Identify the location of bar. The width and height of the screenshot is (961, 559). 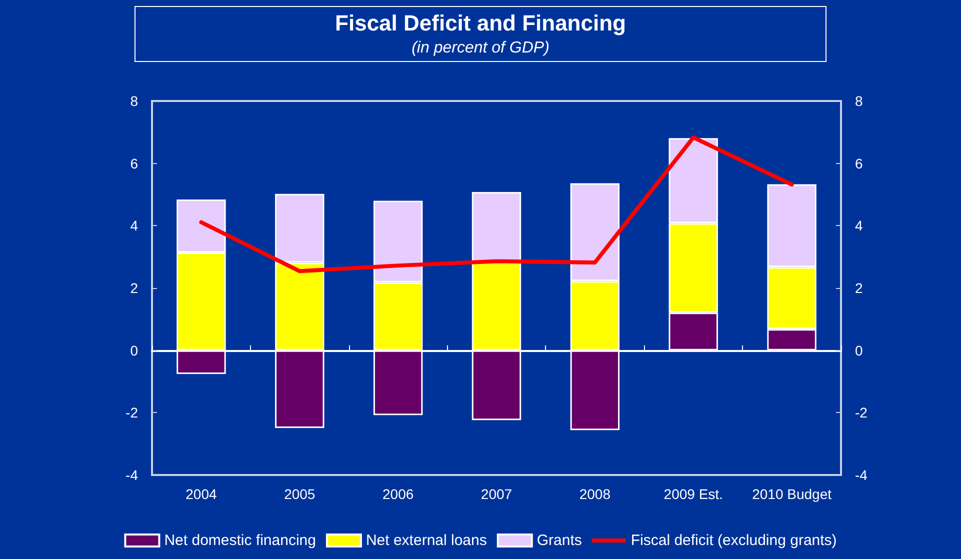
(497, 227).